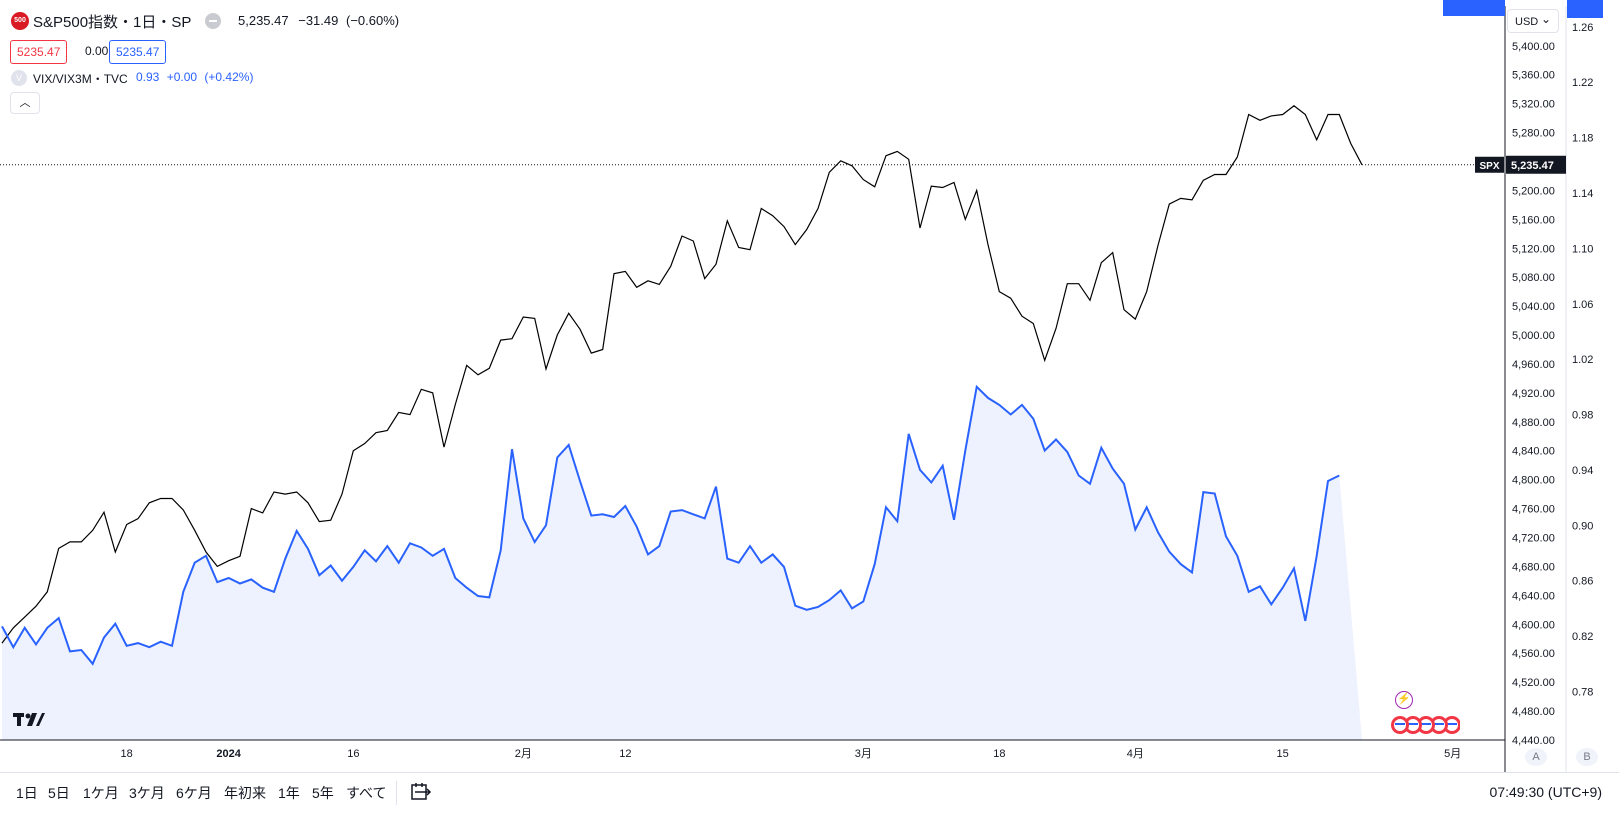 This screenshot has height=814, width=1619. Describe the element at coordinates (523, 754) in the screenshot. I see `x-axis-tick-label: 2月` at that location.